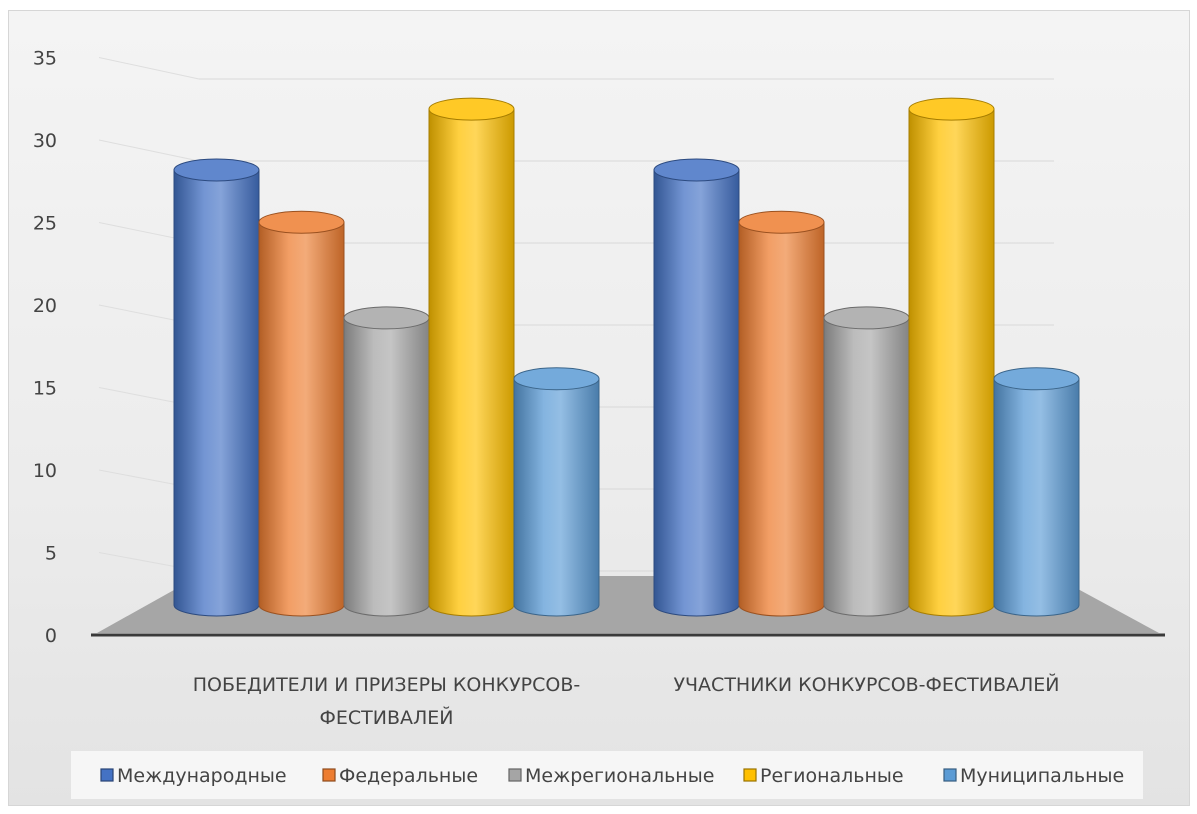 Image resolution: width=1197 pixels, height=814 pixels. I want to click on legend-label: Региональные, so click(832, 776).